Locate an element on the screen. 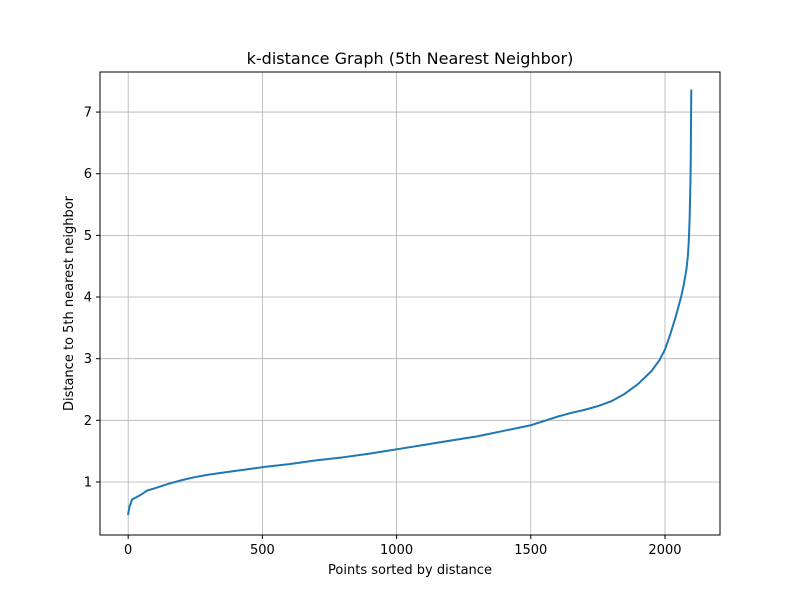 The height and width of the screenshot is (600, 800). y-axis-label: Distance to 5th nearest neighbor is located at coordinates (69, 303).